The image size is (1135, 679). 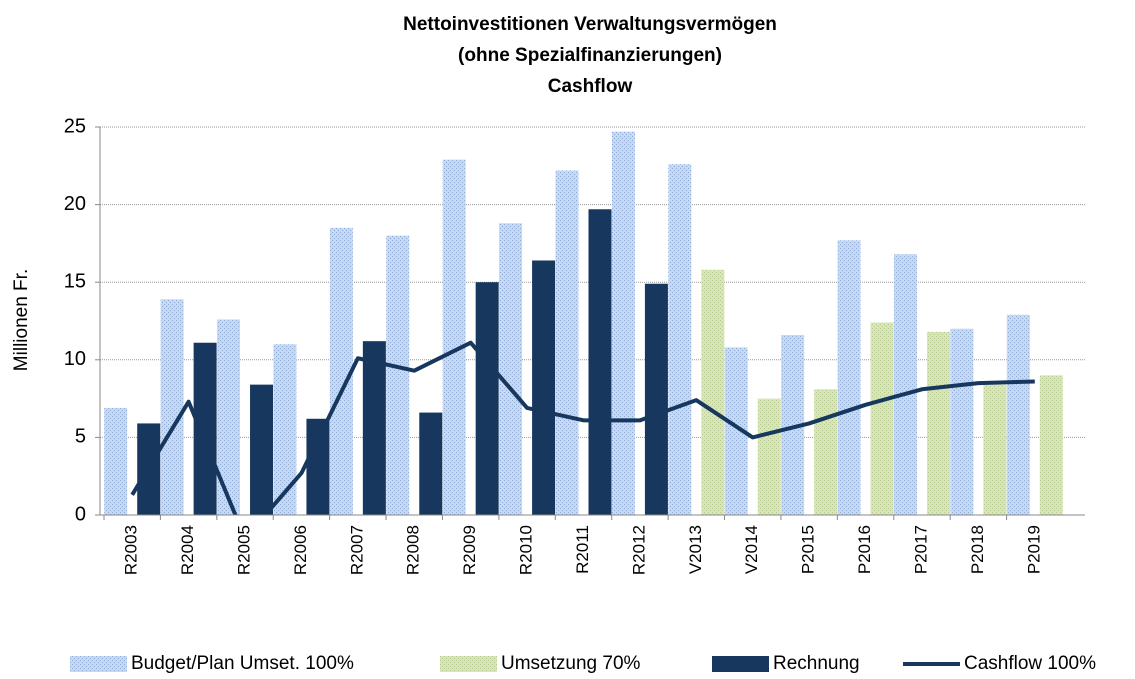 What do you see at coordinates (590, 55) in the screenshot?
I see `chart-title: (ohne Spezialfinanzierungen)` at bounding box center [590, 55].